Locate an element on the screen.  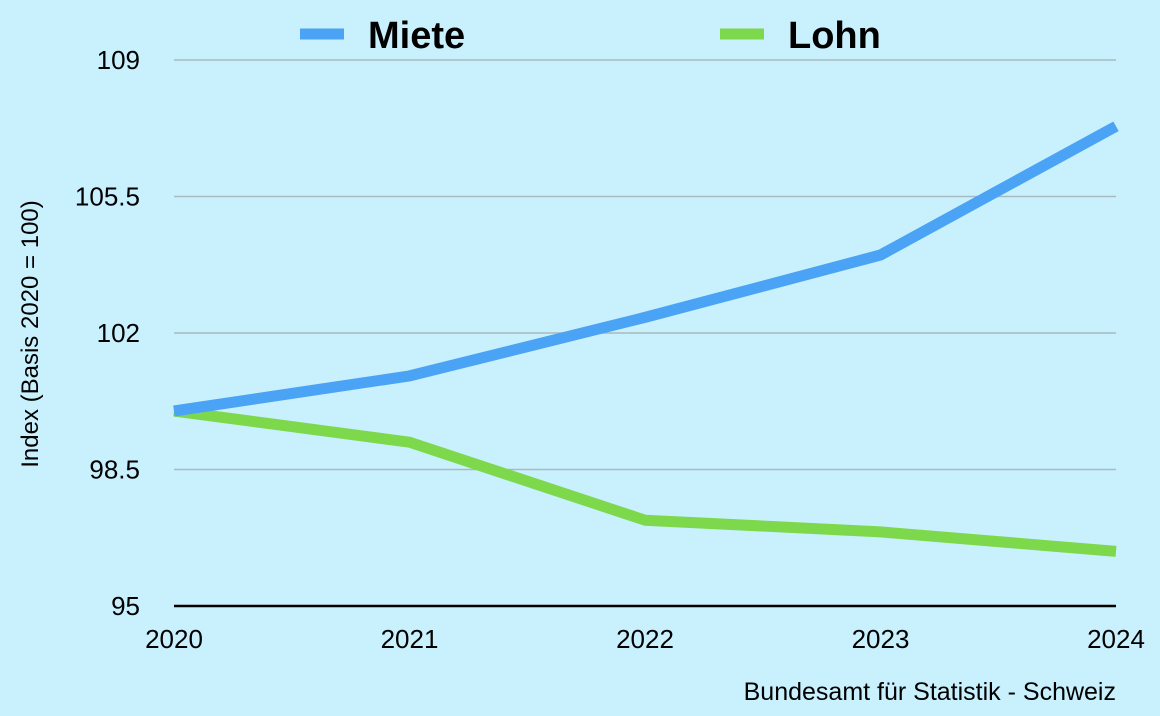
x-tick-label: 2023 is located at coordinates (881, 639).